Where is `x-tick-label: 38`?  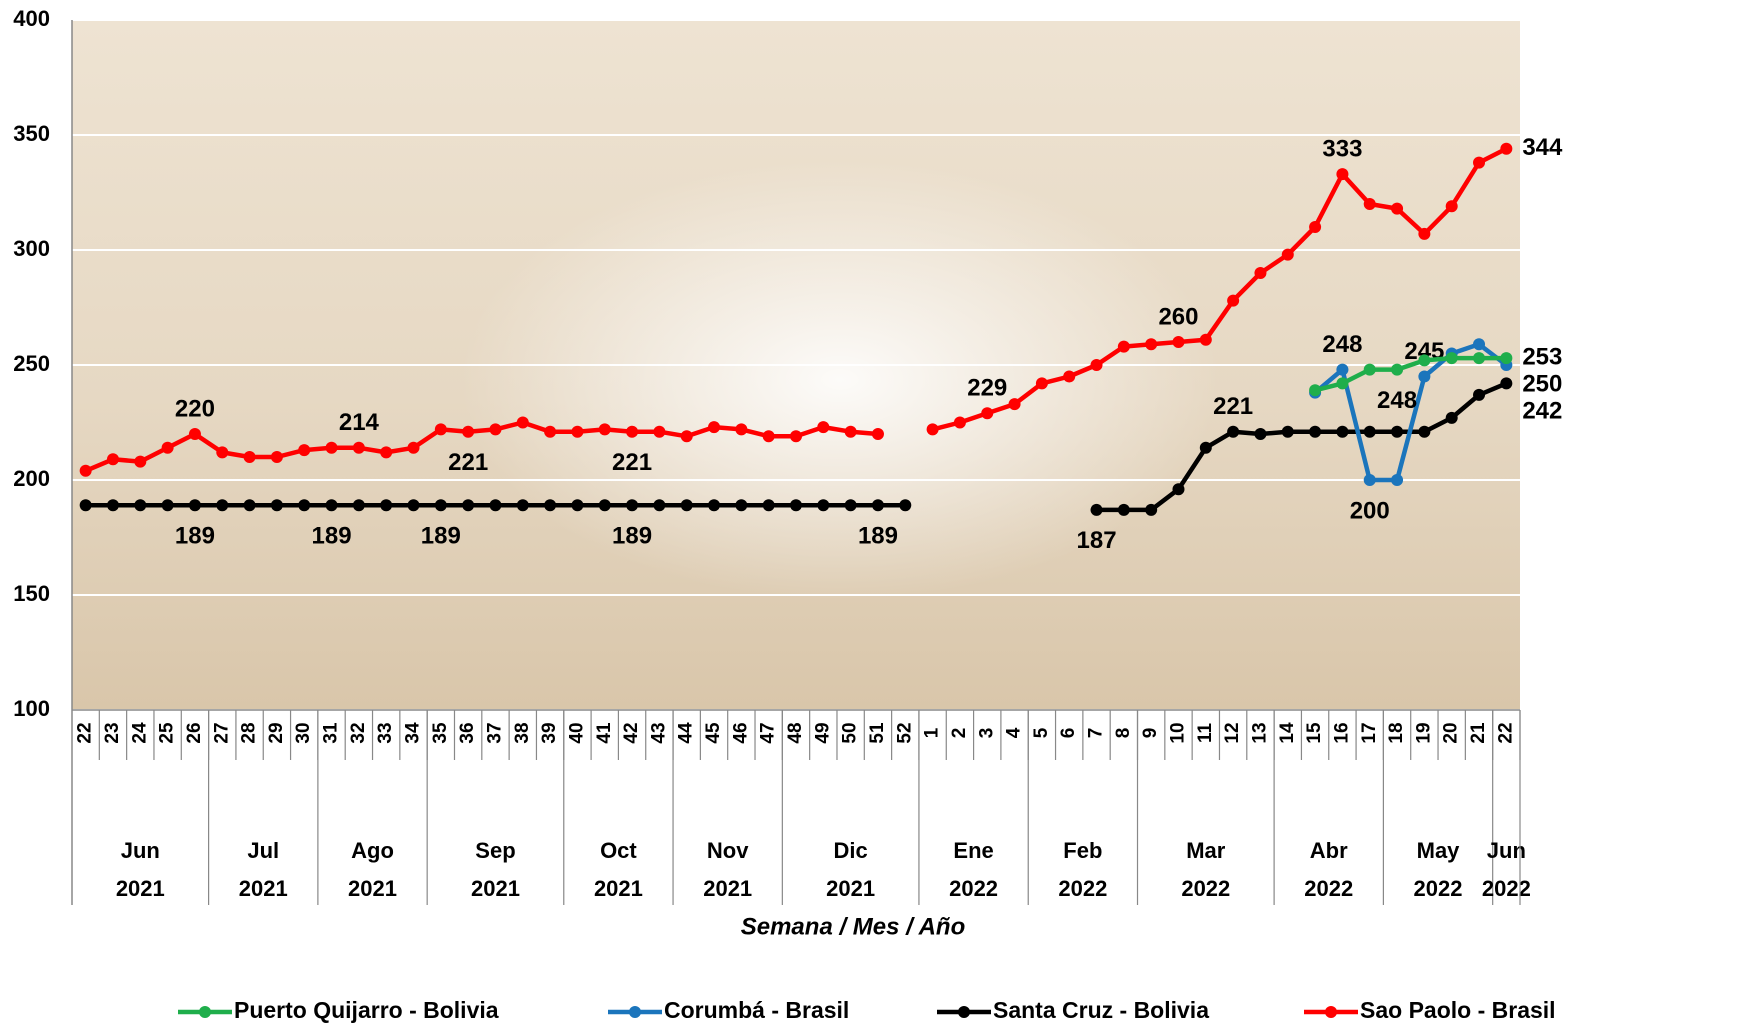
x-tick-label: 38 is located at coordinates (522, 732).